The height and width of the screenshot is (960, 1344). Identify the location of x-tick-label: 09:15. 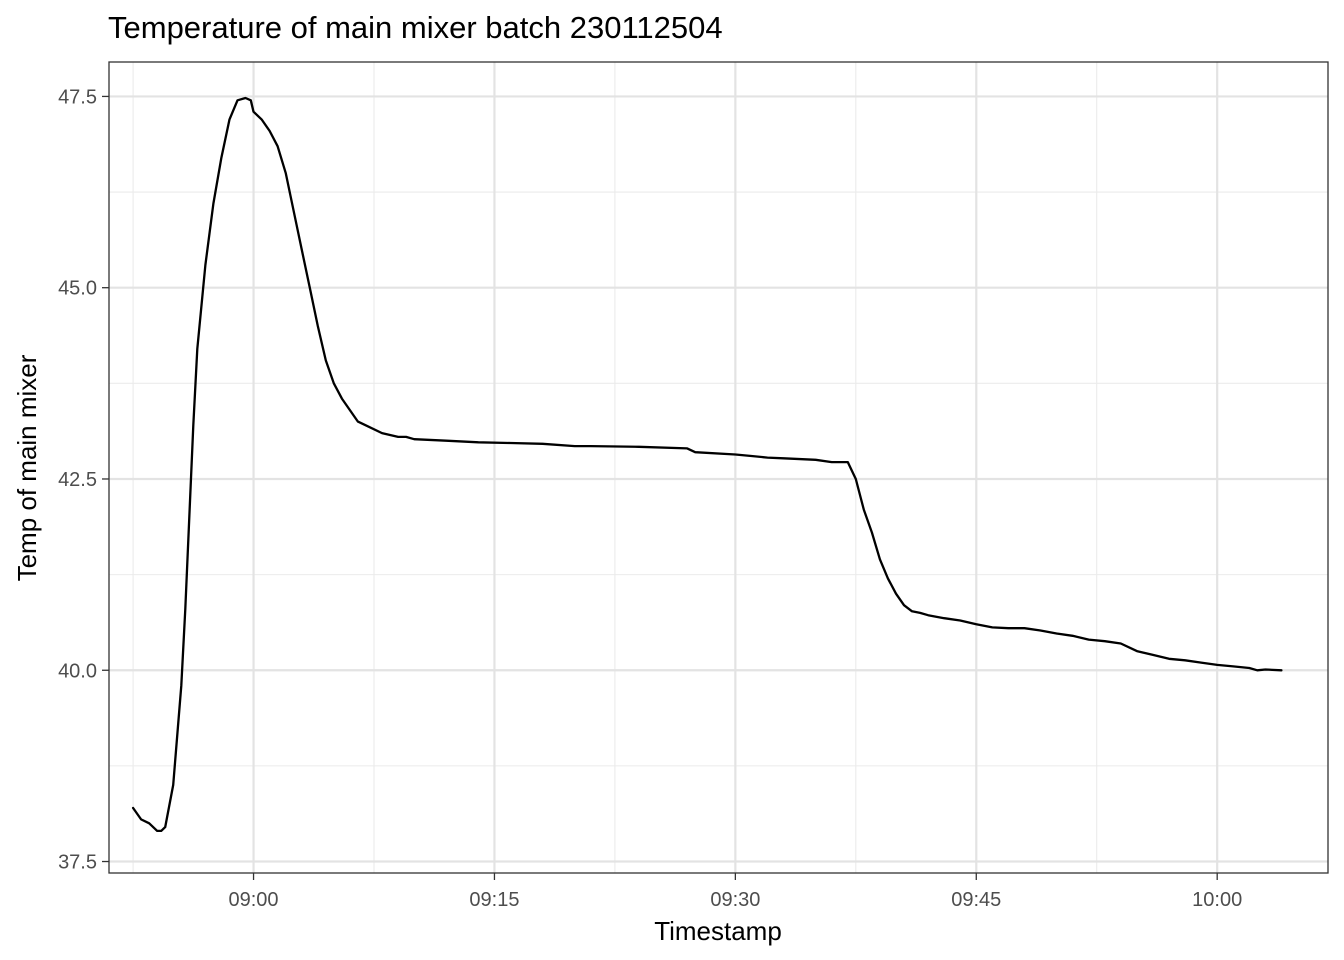
(494, 900).